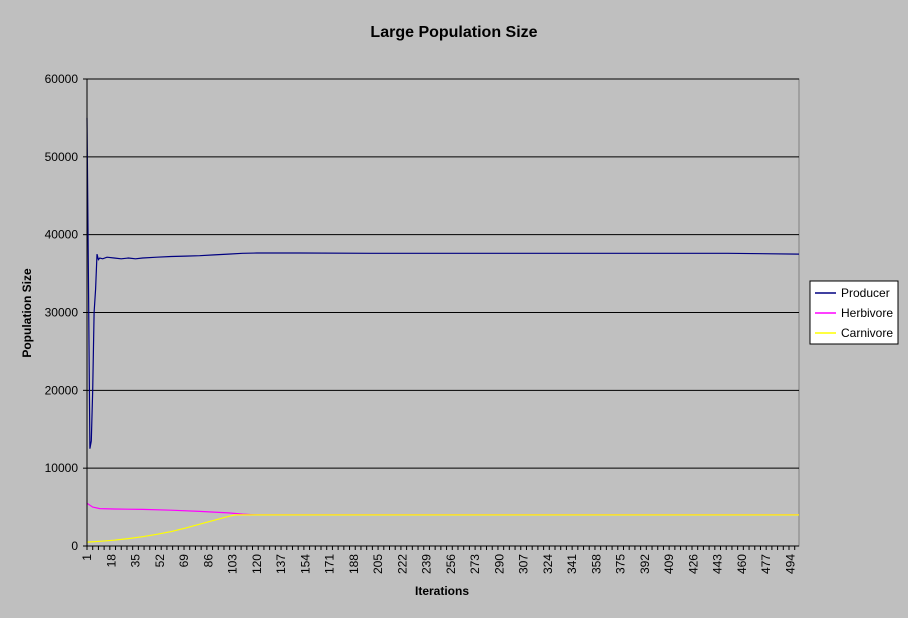 This screenshot has height=618, width=908. What do you see at coordinates (442, 528) in the screenshot?
I see `series-line-carnivore` at bounding box center [442, 528].